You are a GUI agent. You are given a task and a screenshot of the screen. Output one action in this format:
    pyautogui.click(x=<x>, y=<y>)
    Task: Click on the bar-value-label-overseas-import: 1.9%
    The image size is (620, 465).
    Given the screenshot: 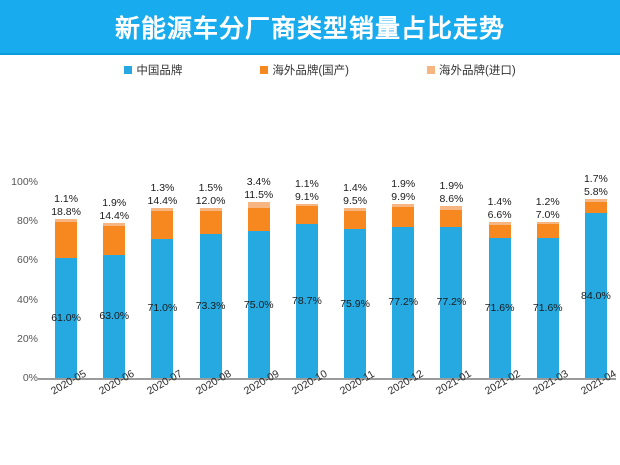 What is the action you would take?
    pyautogui.click(x=114, y=202)
    